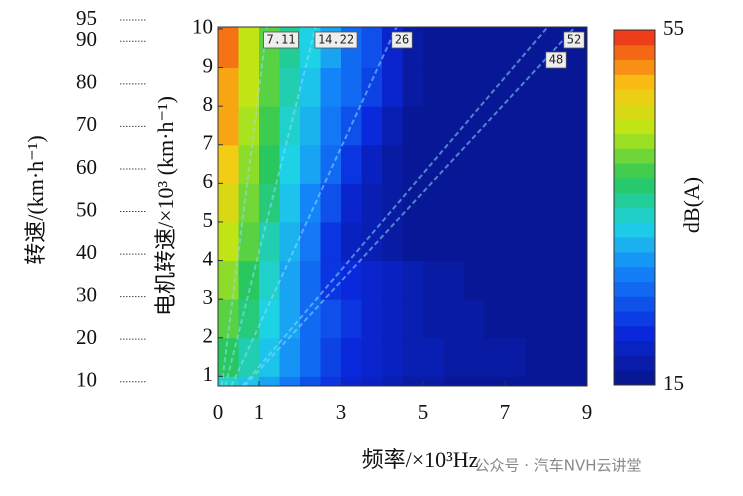 This screenshot has width=743, height=496. Describe the element at coordinates (86, 18) in the screenshot. I see `y2-tick-label: 95` at that location.